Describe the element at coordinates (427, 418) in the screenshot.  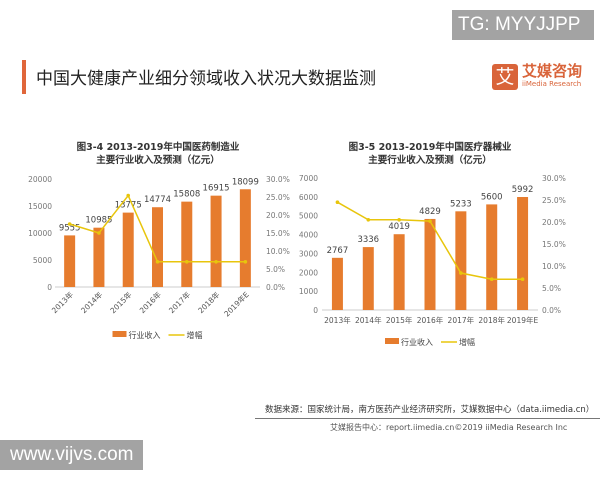
I see `divider` at that location.